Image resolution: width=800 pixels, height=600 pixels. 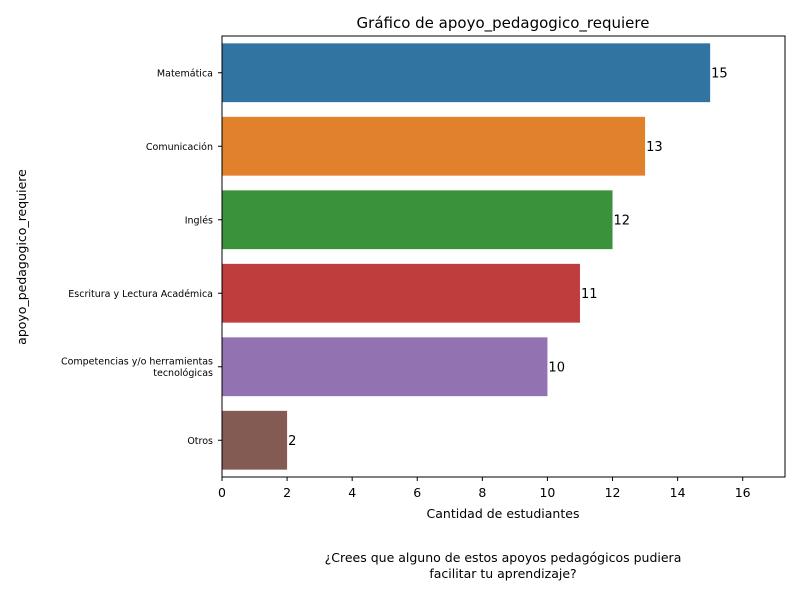 What do you see at coordinates (482, 492) in the screenshot?
I see `x-tick-label: 8` at bounding box center [482, 492].